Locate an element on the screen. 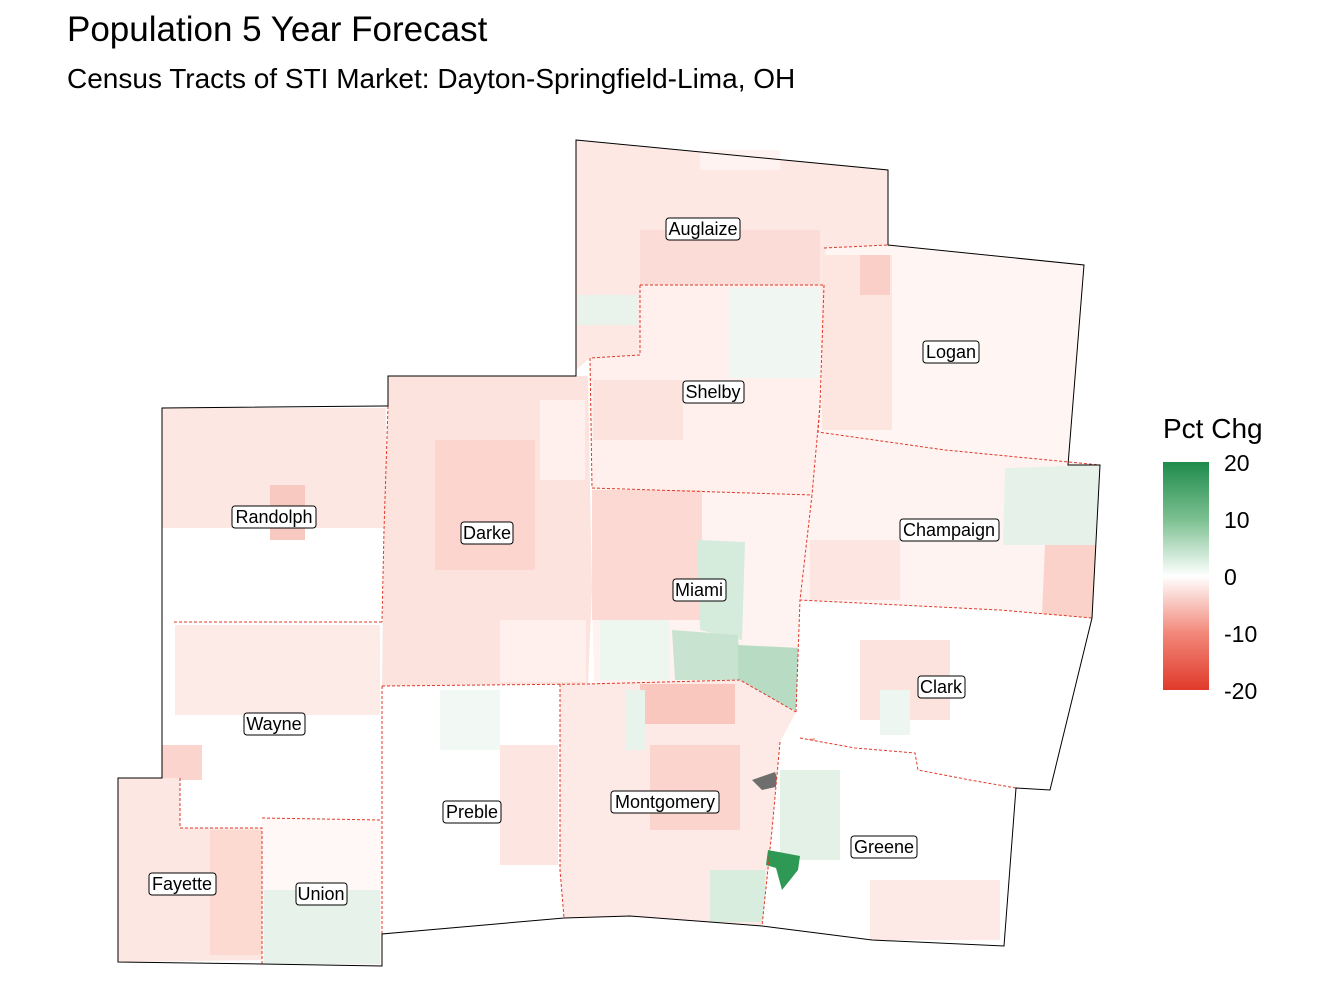  svg-text: Wayne is located at coordinates (273, 724).